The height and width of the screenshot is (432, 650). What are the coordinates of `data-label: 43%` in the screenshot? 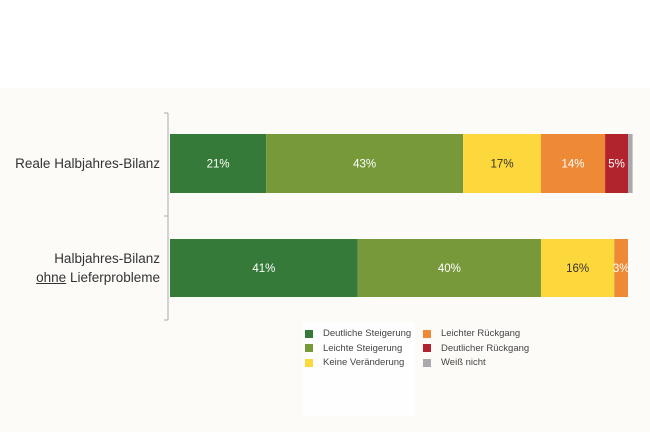 It's located at (364, 165).